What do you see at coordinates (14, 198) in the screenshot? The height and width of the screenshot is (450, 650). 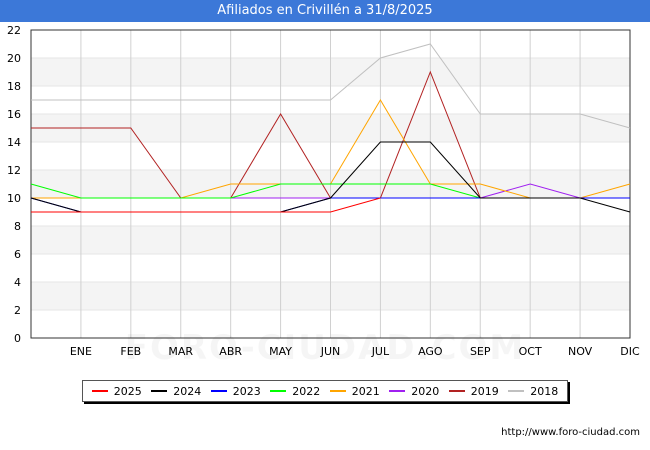 I see `y-tick-label: 10` at bounding box center [14, 198].